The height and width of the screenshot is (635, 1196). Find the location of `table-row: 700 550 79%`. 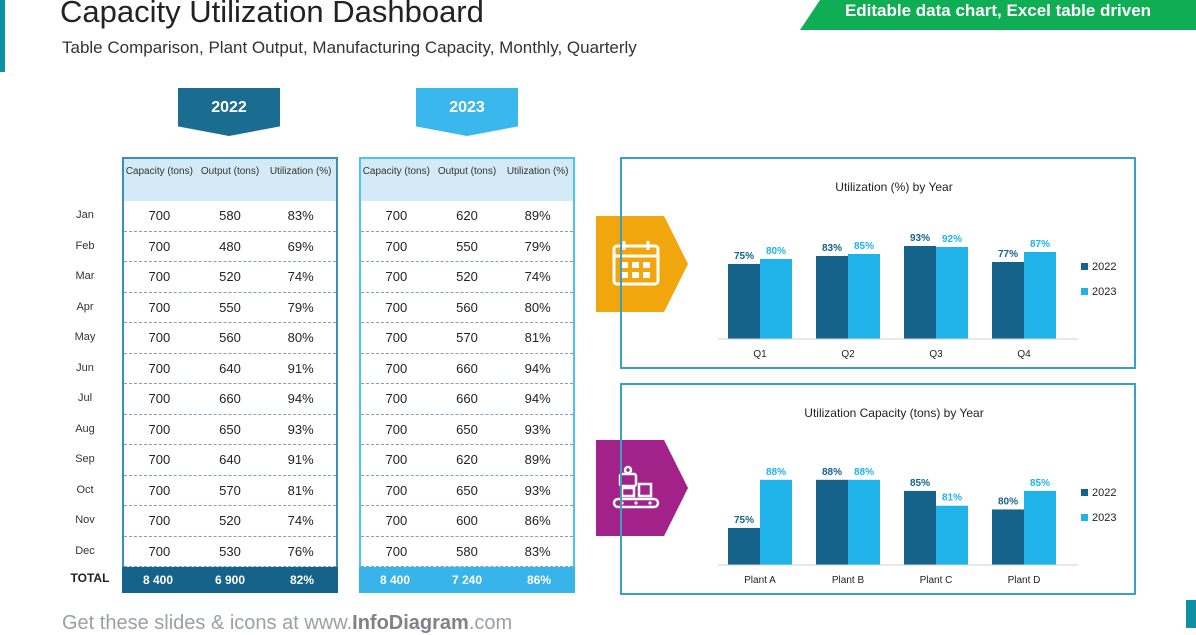

table-row: 700 550 79% is located at coordinates (467, 247).